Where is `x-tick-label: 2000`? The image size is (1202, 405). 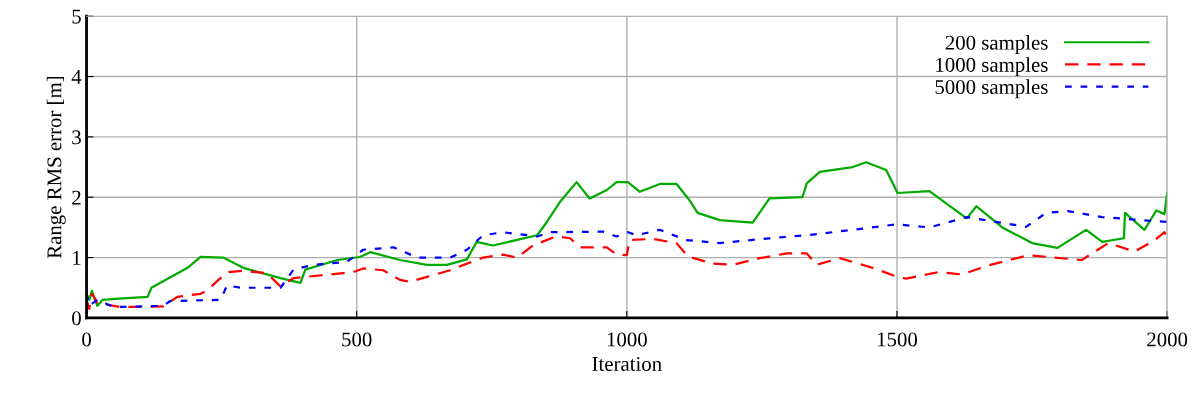 x-tick-label: 2000 is located at coordinates (1167, 339).